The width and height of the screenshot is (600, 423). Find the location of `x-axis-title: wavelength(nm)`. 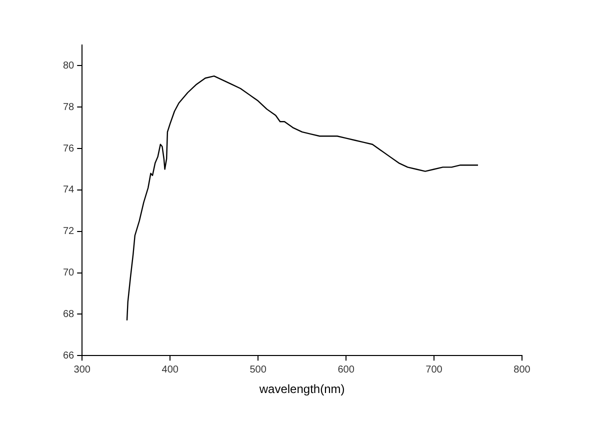

x-axis-title: wavelength(nm) is located at coordinates (301, 389).